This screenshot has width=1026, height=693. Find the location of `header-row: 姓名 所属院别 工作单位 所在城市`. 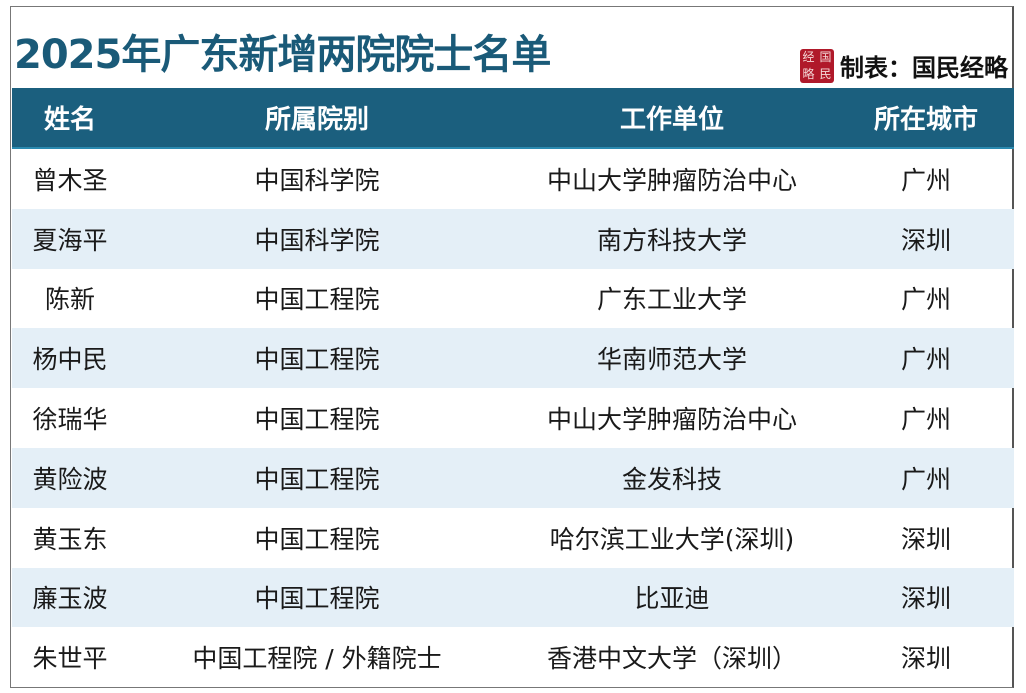

header-row: 姓名 所属院别 工作单位 所在城市 is located at coordinates (513, 118).